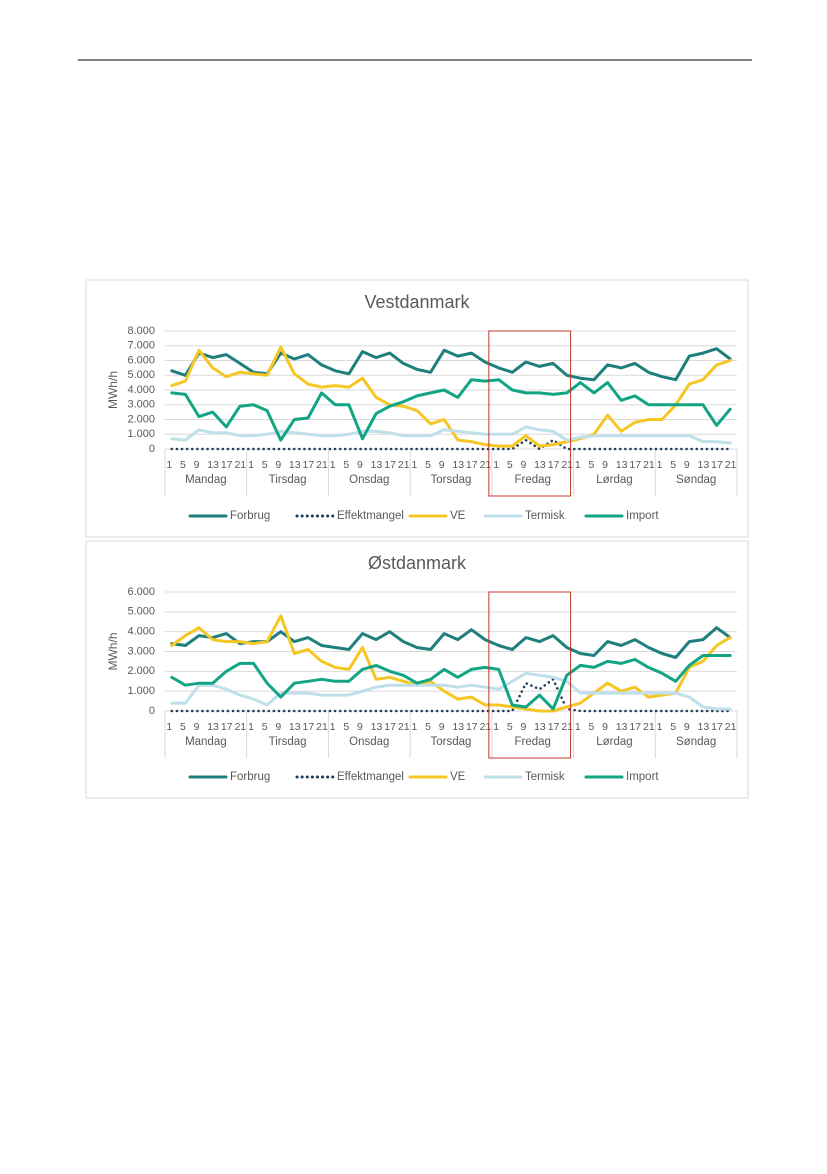 This screenshot has height=1174, width=827. What do you see at coordinates (288, 742) in the screenshot?
I see `group-label: Tirsdag` at bounding box center [288, 742].